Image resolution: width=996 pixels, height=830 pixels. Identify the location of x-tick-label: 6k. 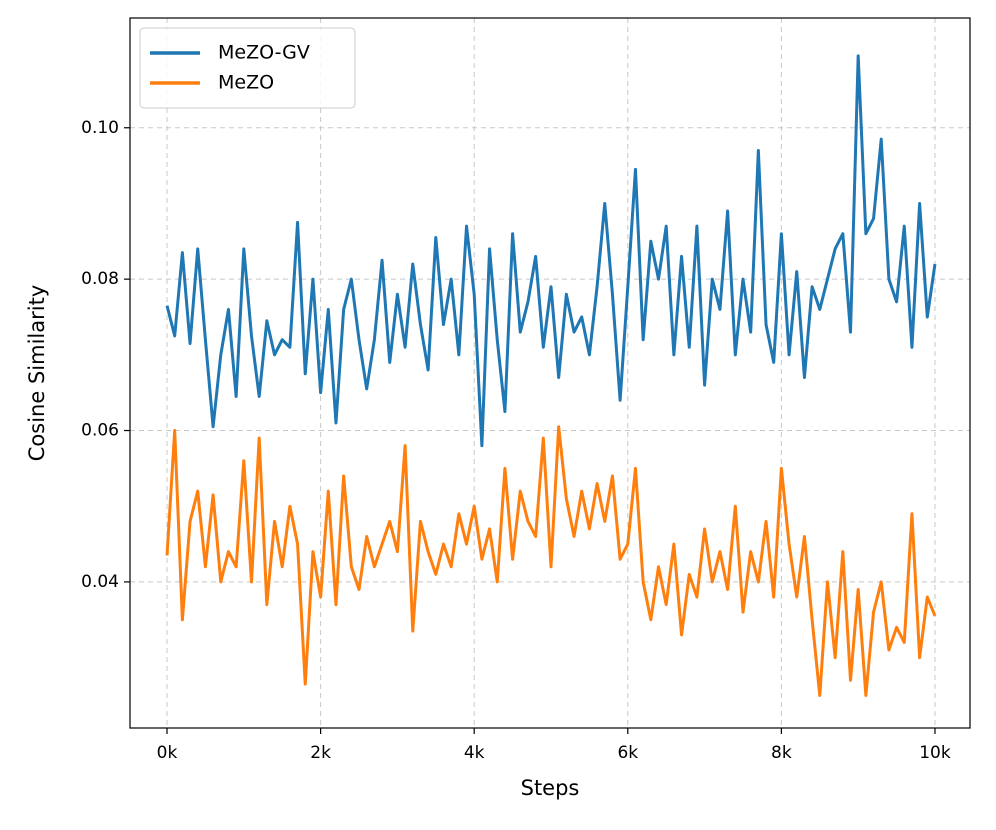
(627, 753).